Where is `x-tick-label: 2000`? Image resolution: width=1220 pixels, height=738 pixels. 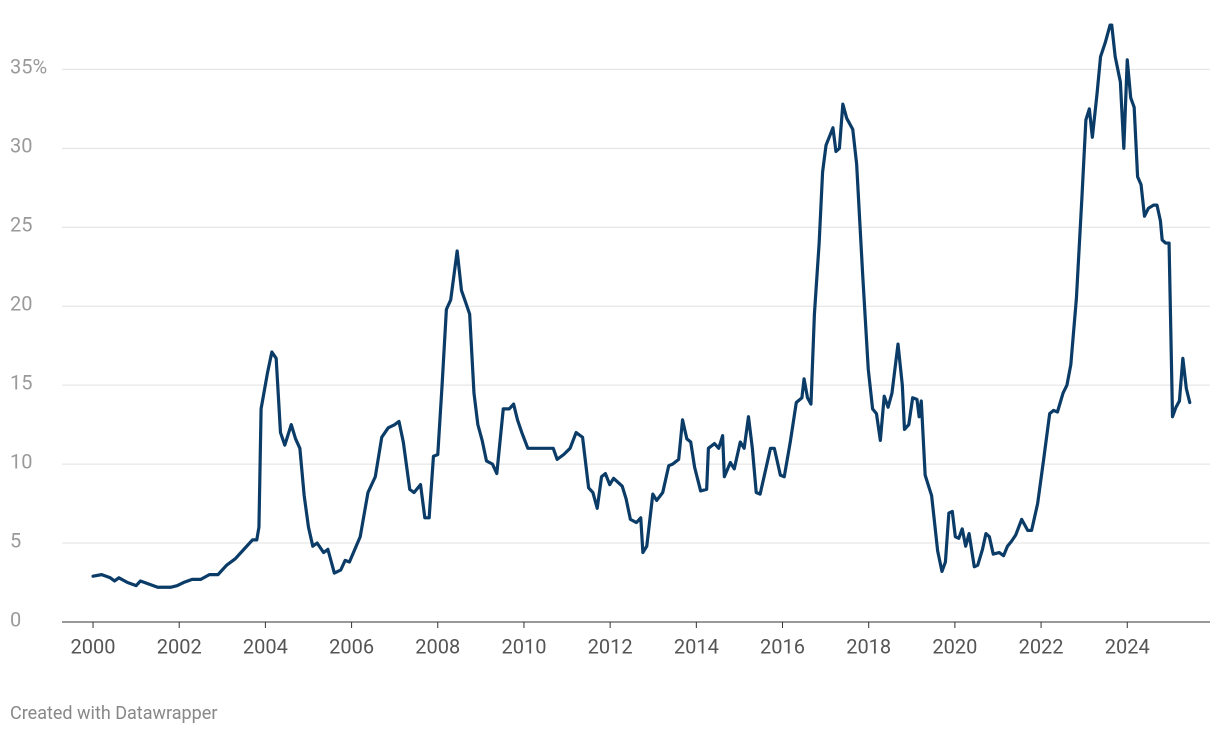
x-tick-label: 2000 is located at coordinates (93, 646).